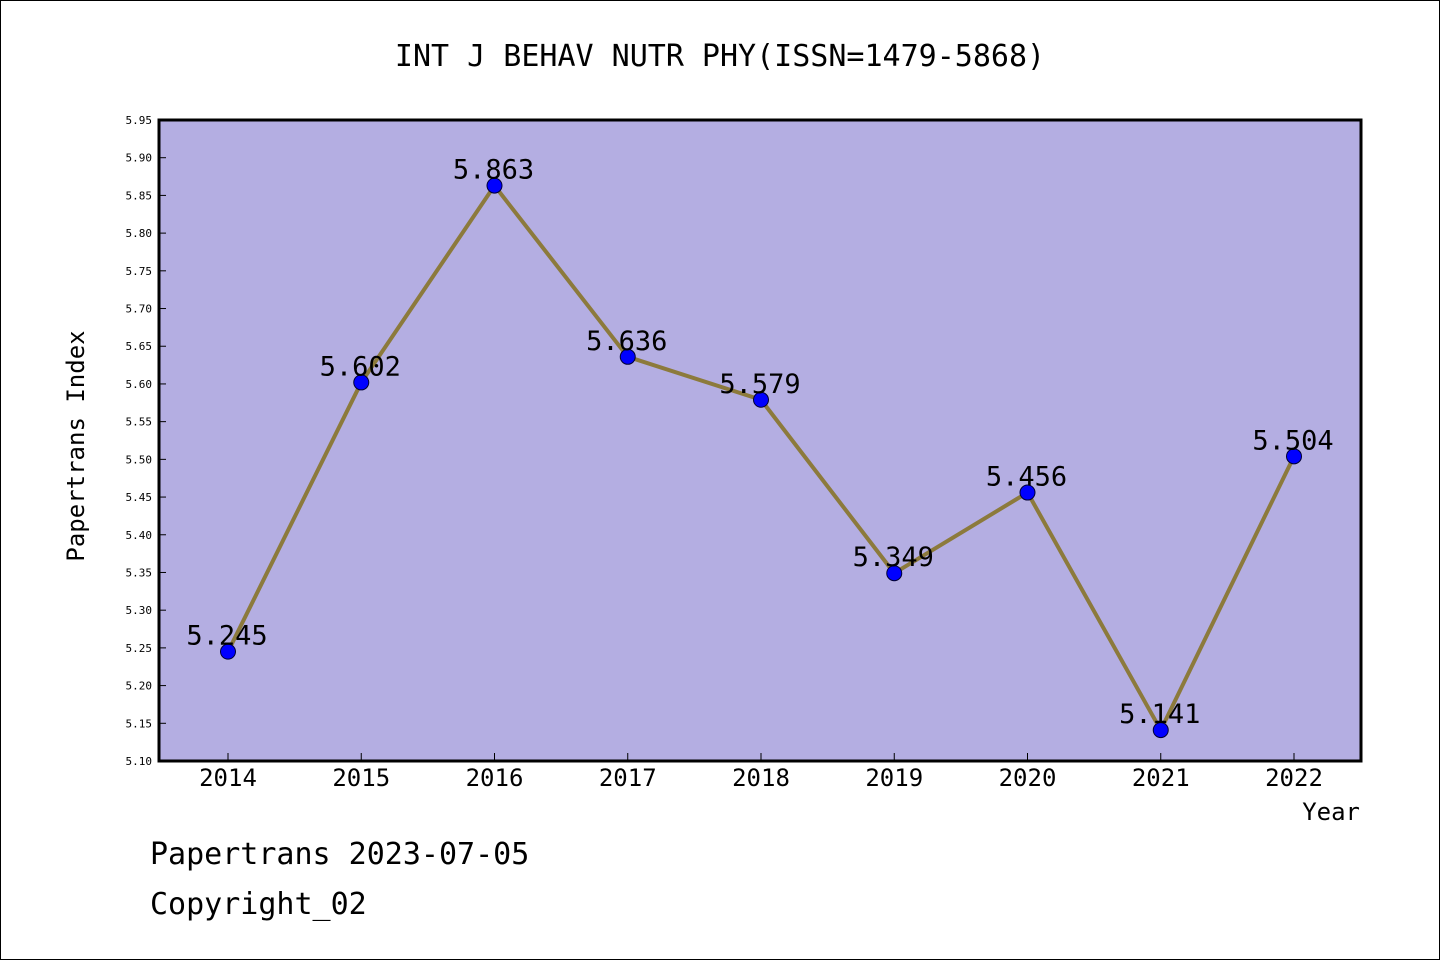 This screenshot has height=960, width=1440. Describe the element at coordinates (139, 723) in the screenshot. I see `y-tick-label: 5.15` at that location.